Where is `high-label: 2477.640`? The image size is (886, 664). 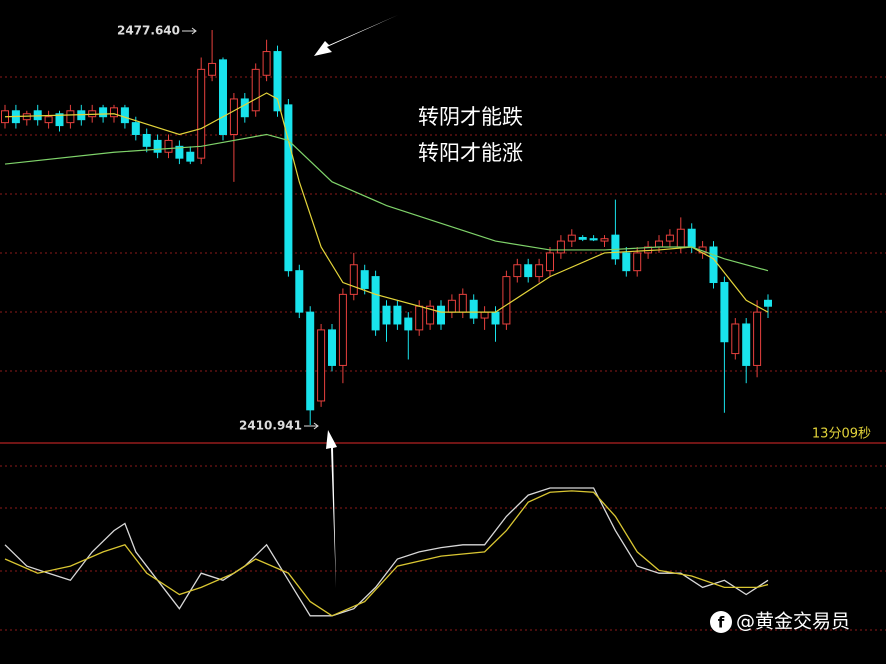 high-label: 2477.640 is located at coordinates (148, 31).